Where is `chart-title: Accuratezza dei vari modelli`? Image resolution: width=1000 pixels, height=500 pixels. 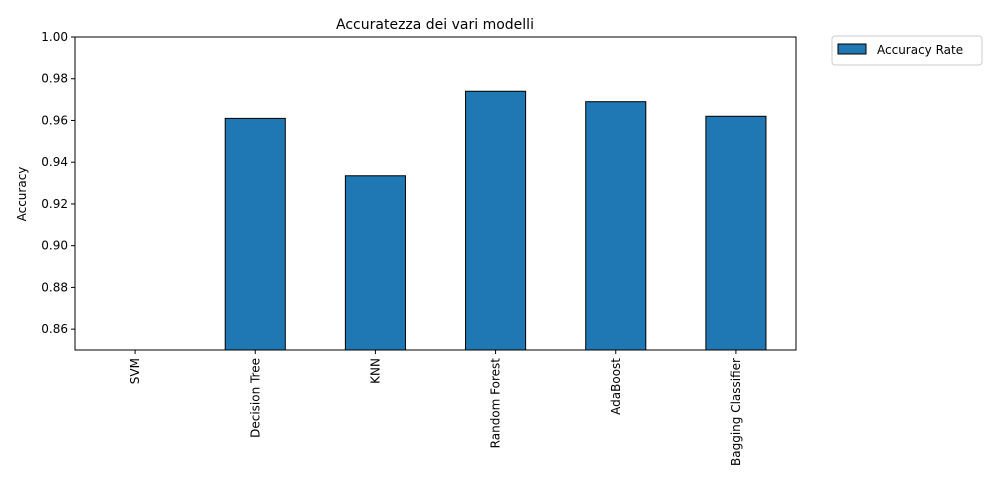 chart-title: Accuratezza dei vari modelli is located at coordinates (435, 25).